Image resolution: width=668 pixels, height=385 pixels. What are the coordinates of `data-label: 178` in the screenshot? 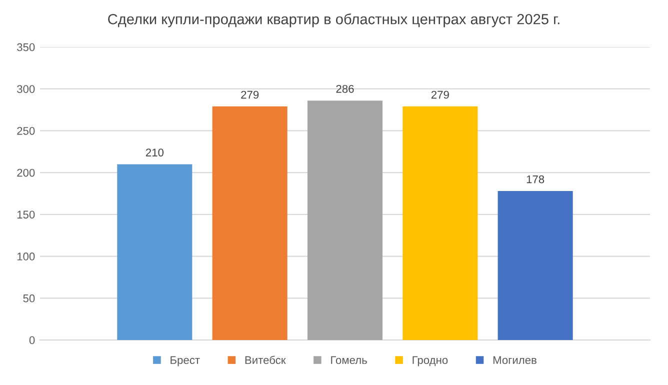 It's located at (535, 179).